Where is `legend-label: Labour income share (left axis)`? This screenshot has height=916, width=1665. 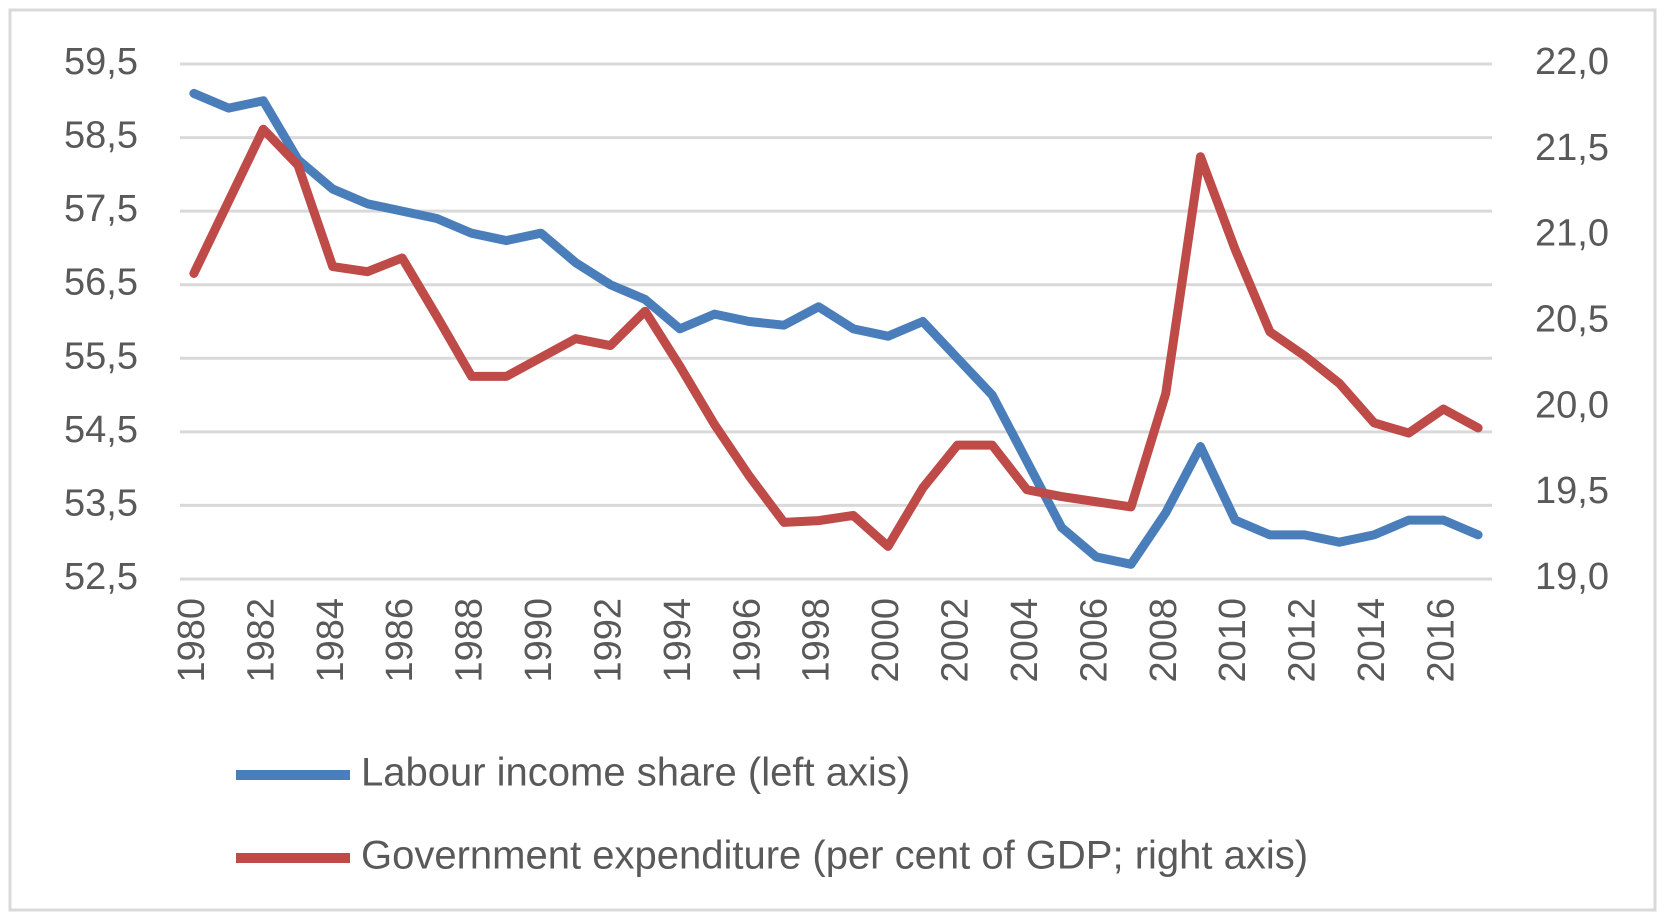
legend-label: Labour income share (left axis) is located at coordinates (635, 773).